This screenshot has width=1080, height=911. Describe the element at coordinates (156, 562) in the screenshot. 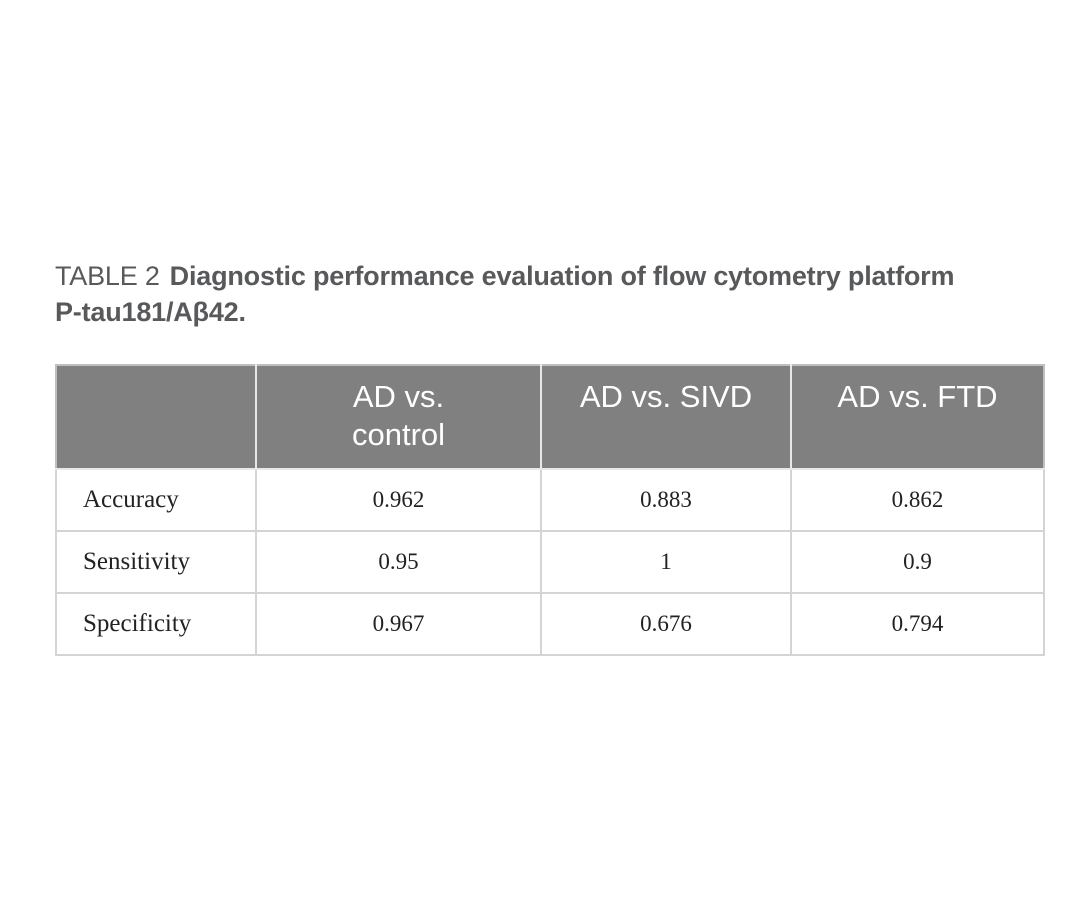

I see `row-label-sensitivity: Sensitivity` at that location.